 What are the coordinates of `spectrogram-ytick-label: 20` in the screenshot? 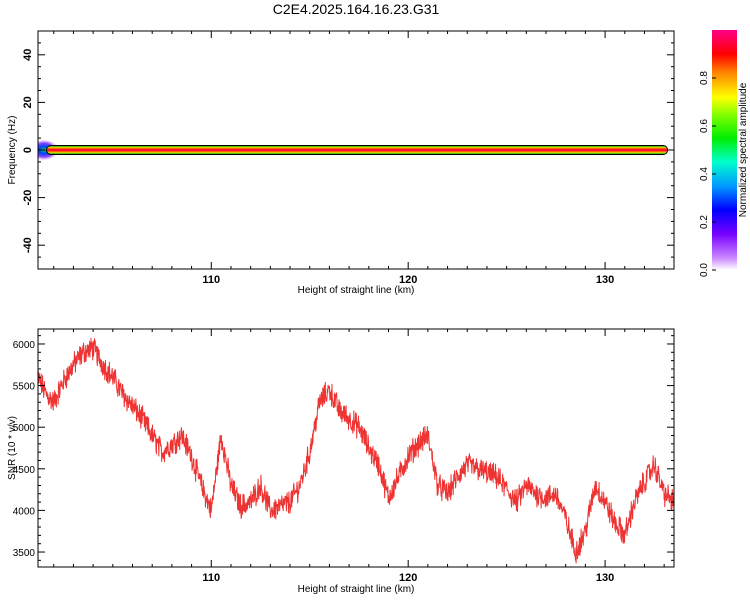 It's located at (28, 102).